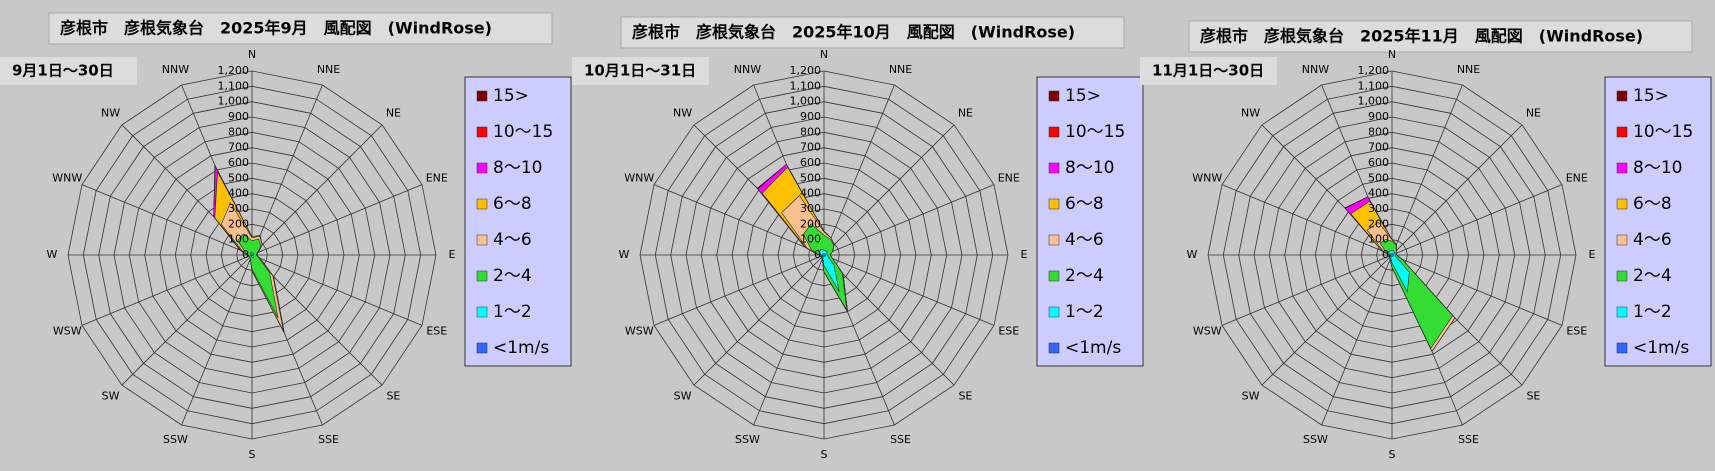  I want to click on direction-label: ENE, so click(1577, 177).